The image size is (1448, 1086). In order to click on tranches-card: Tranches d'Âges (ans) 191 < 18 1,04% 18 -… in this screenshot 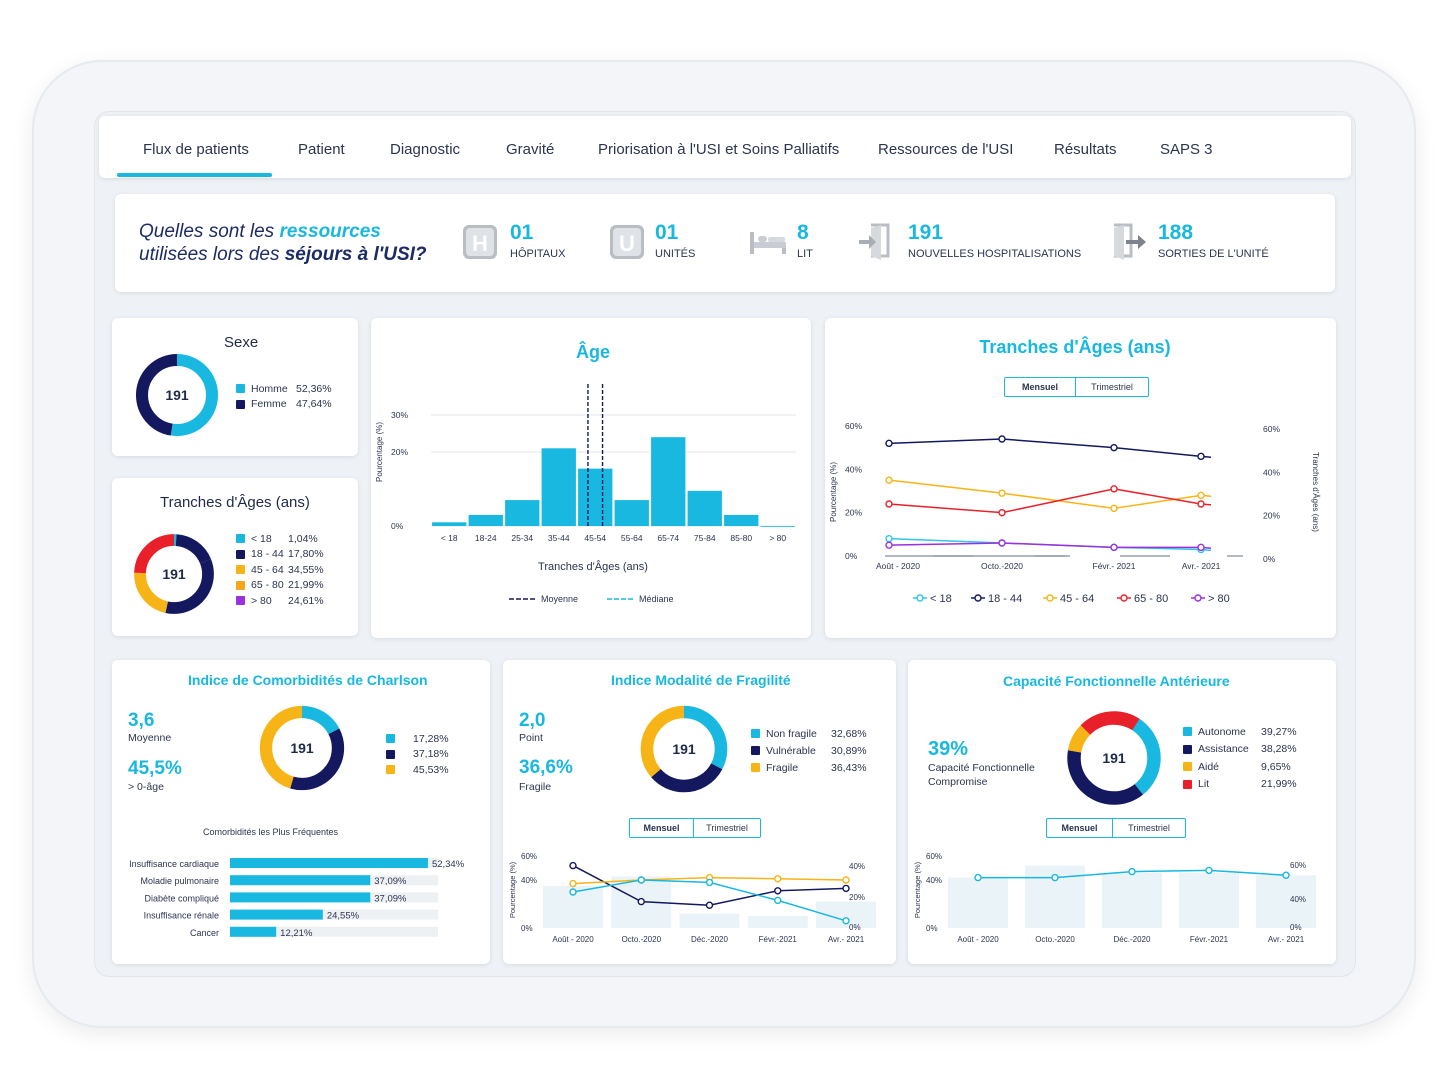, I will do `click(235, 557)`.